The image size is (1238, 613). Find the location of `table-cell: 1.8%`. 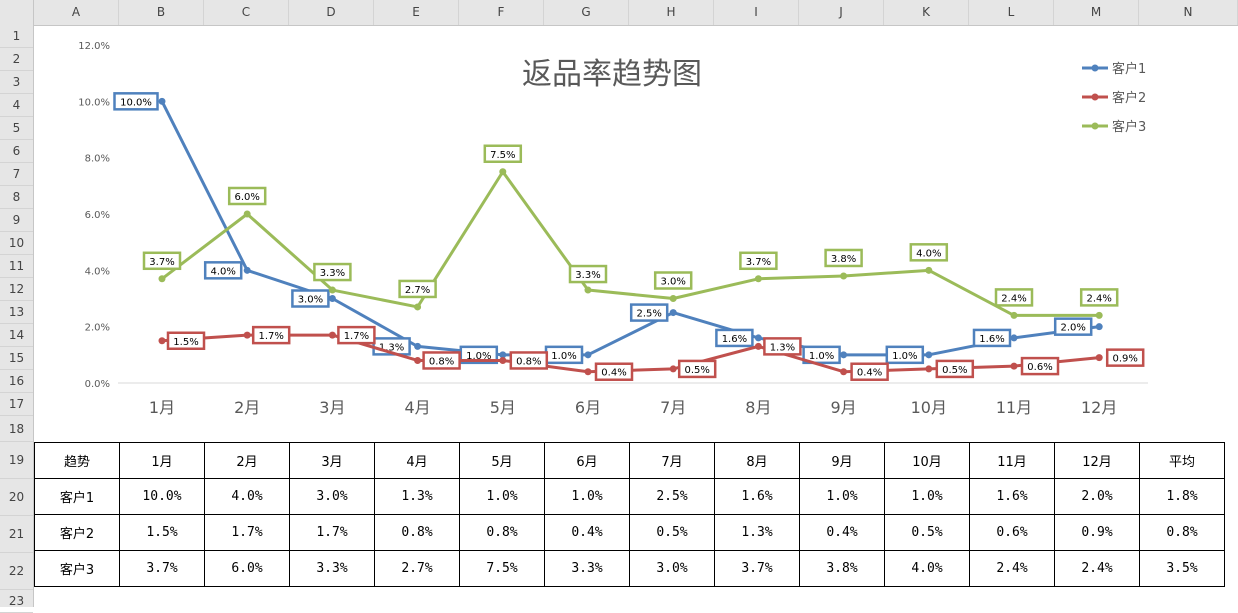

table-cell: 1.8% is located at coordinates (1182, 496).